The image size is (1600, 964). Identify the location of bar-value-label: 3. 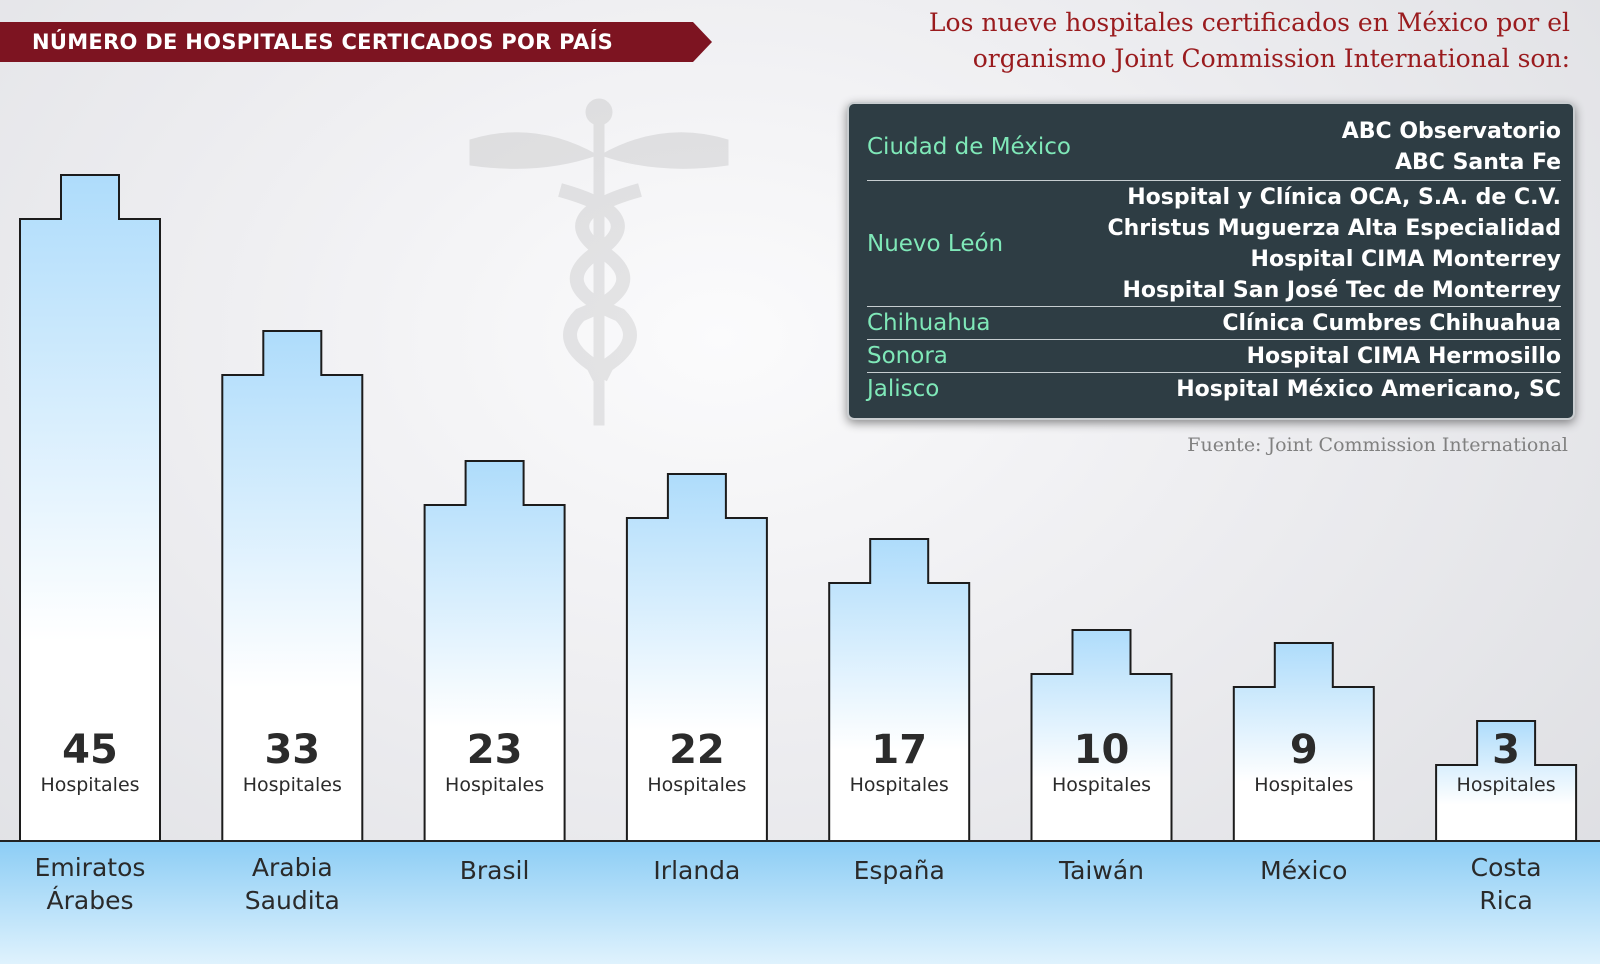
(1506, 750).